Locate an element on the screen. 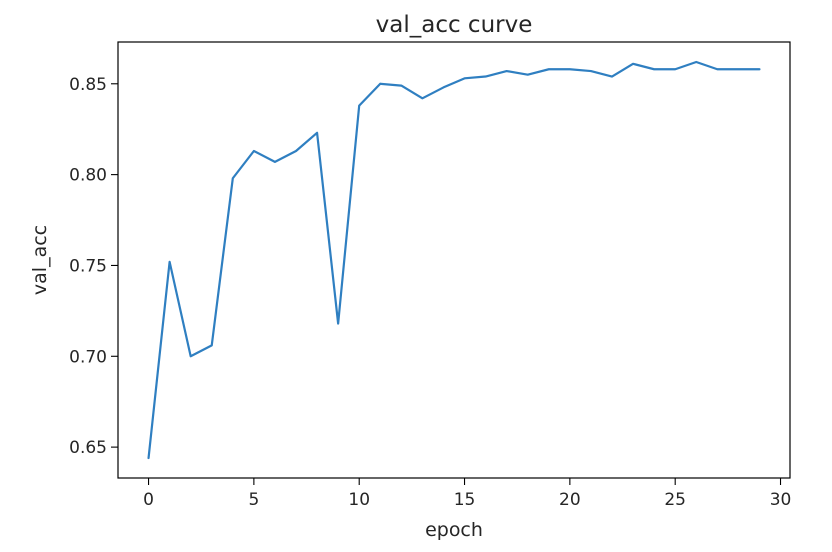 Image resolution: width=832 pixels, height=552 pixels. y-tick-label: 0.75 is located at coordinates (88, 266).